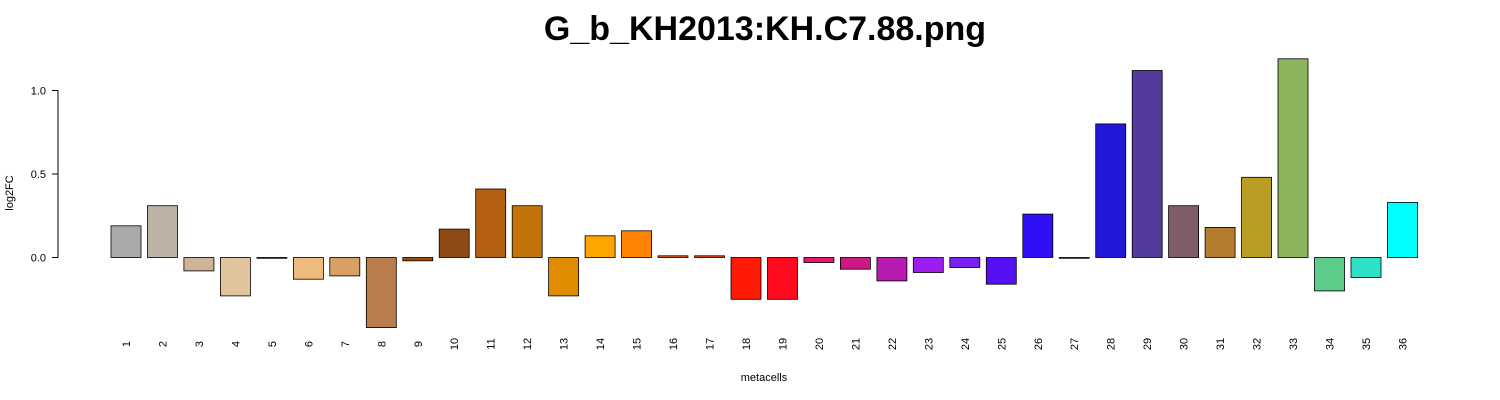  Describe the element at coordinates (1148, 344) in the screenshot. I see `x-tick-label: 29` at that location.